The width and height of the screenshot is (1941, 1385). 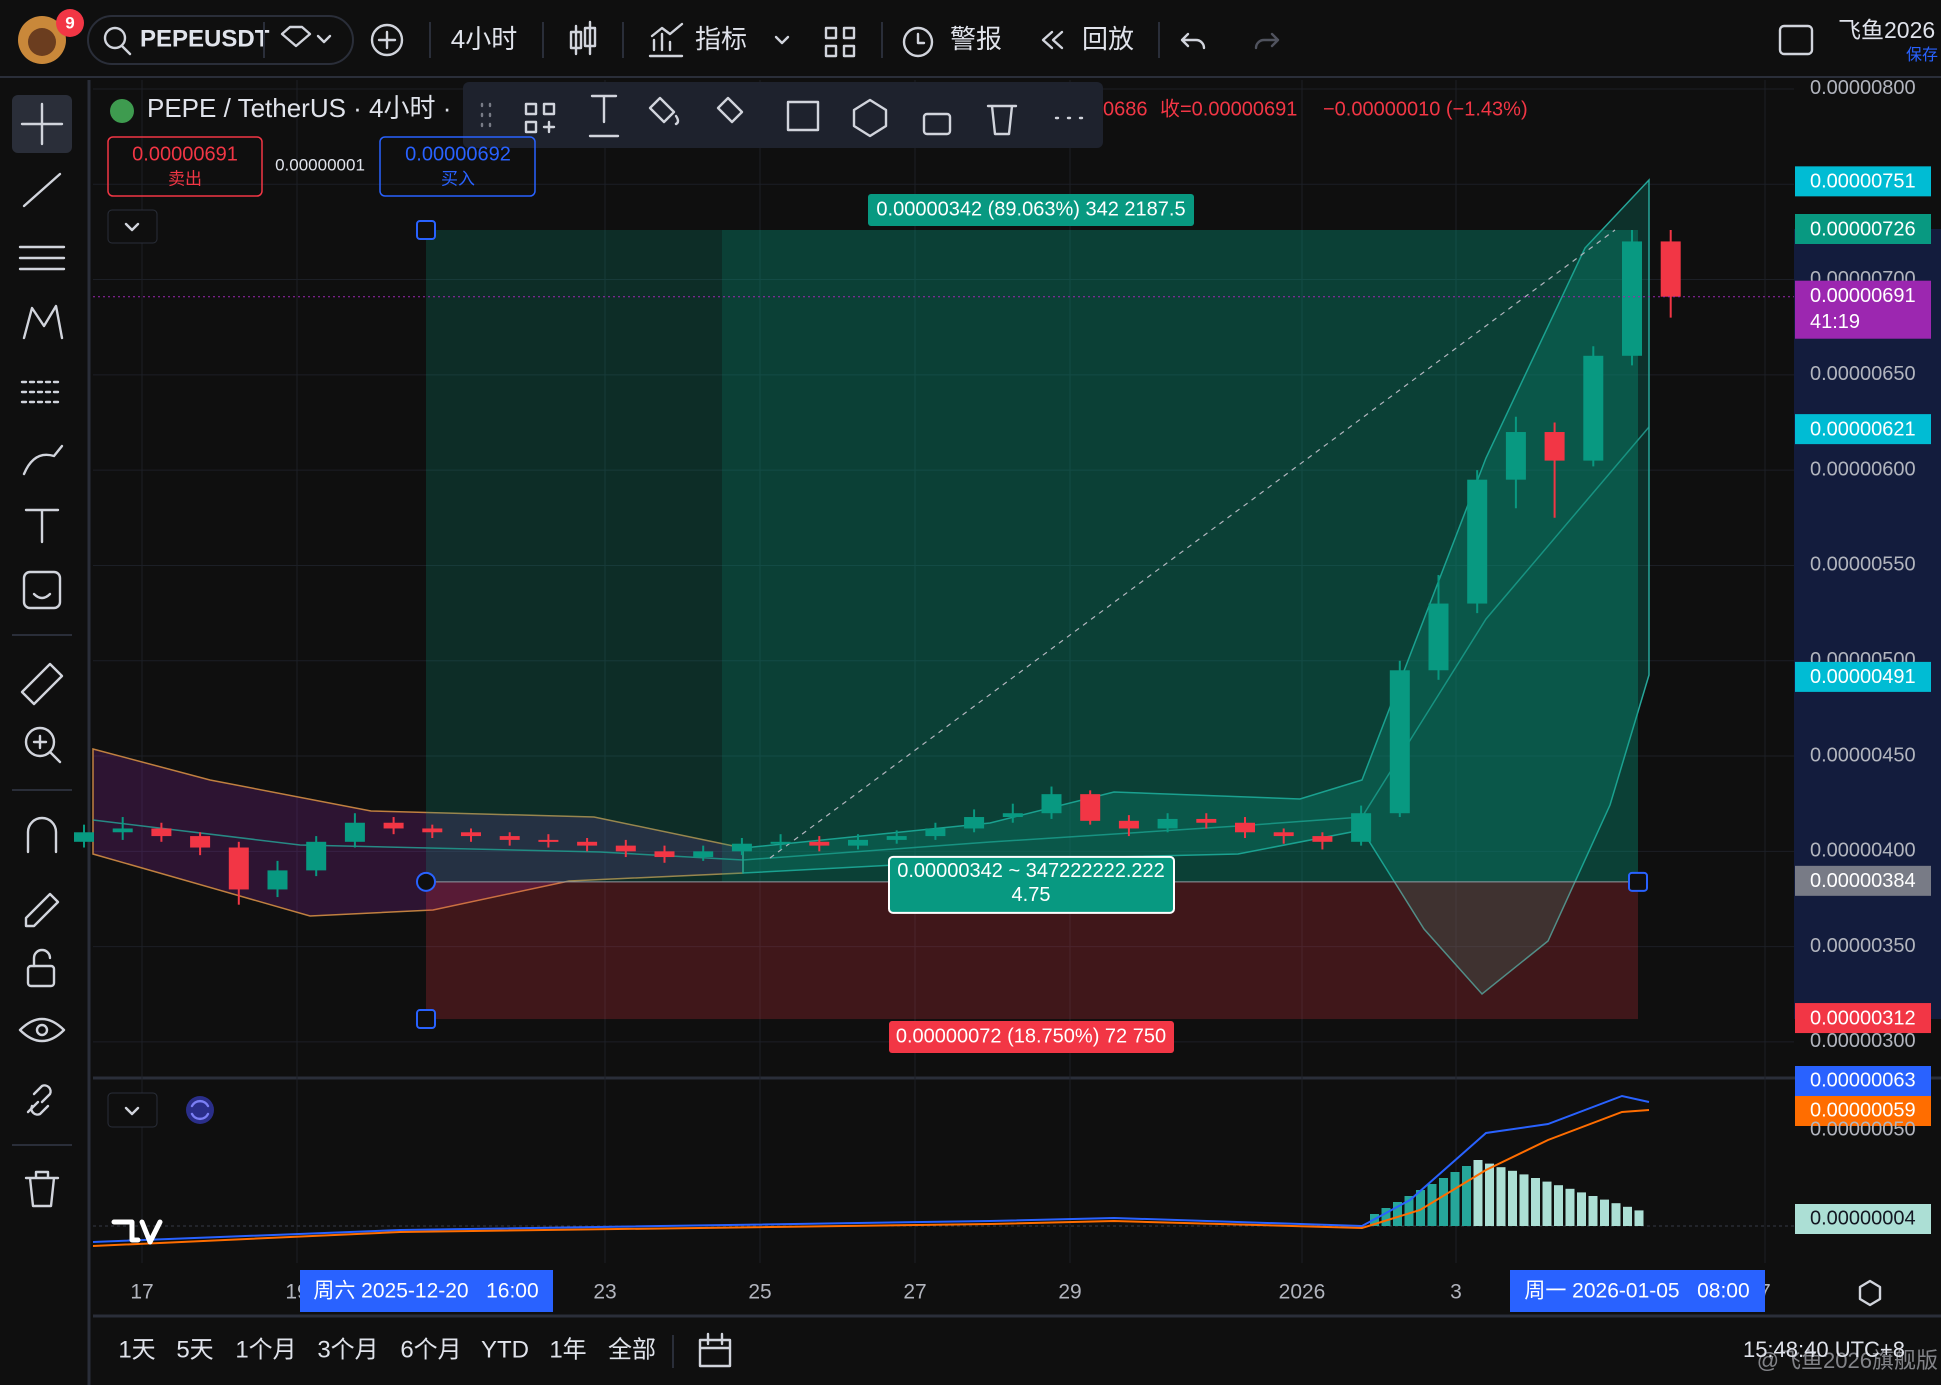 I want to click on collapse-btn, so click(x=132, y=226).